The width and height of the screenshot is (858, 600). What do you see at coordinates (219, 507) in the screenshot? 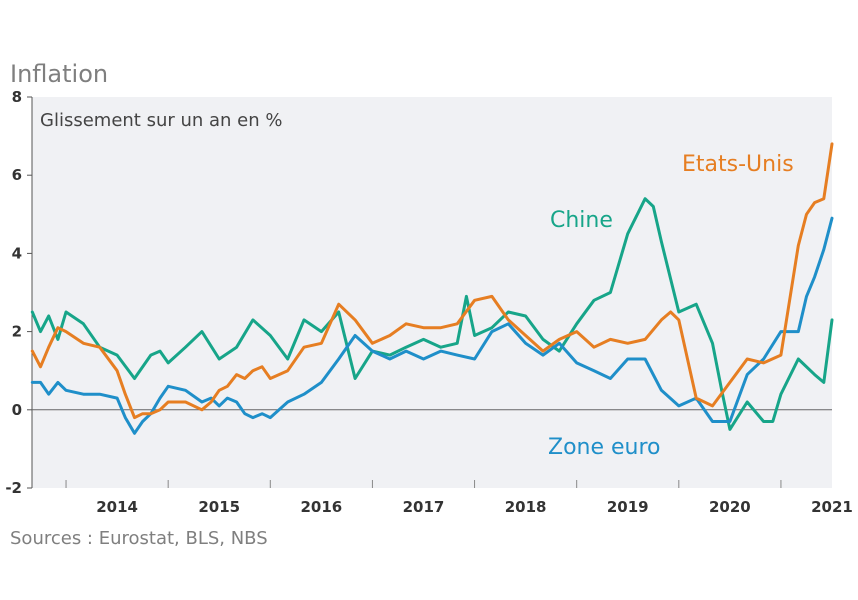
I see `x-tick-label: 2015` at bounding box center [219, 507].